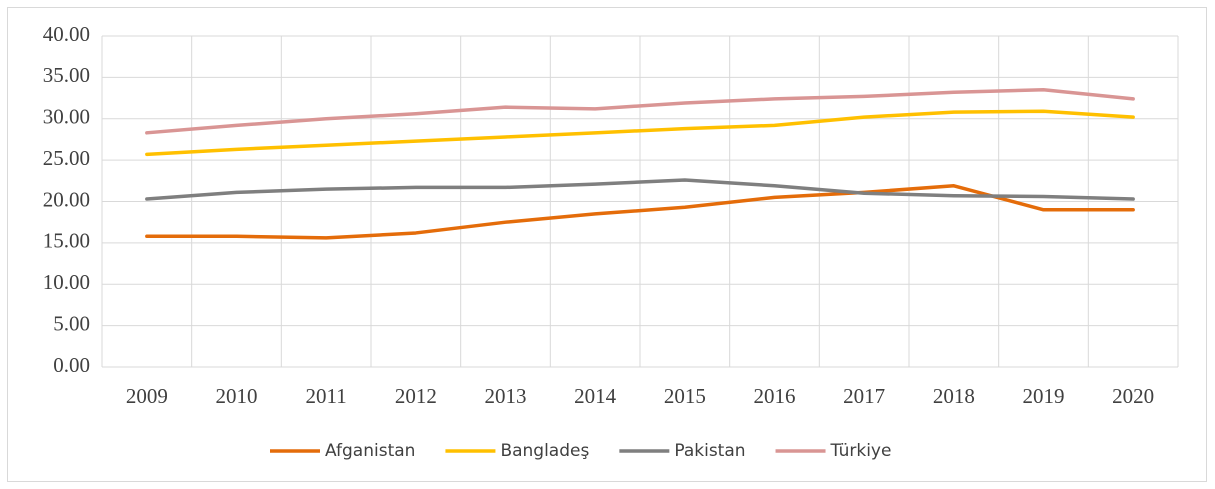 The width and height of the screenshot is (1215, 489). What do you see at coordinates (595, 396) in the screenshot?
I see `x-tick-label: 2014` at bounding box center [595, 396].